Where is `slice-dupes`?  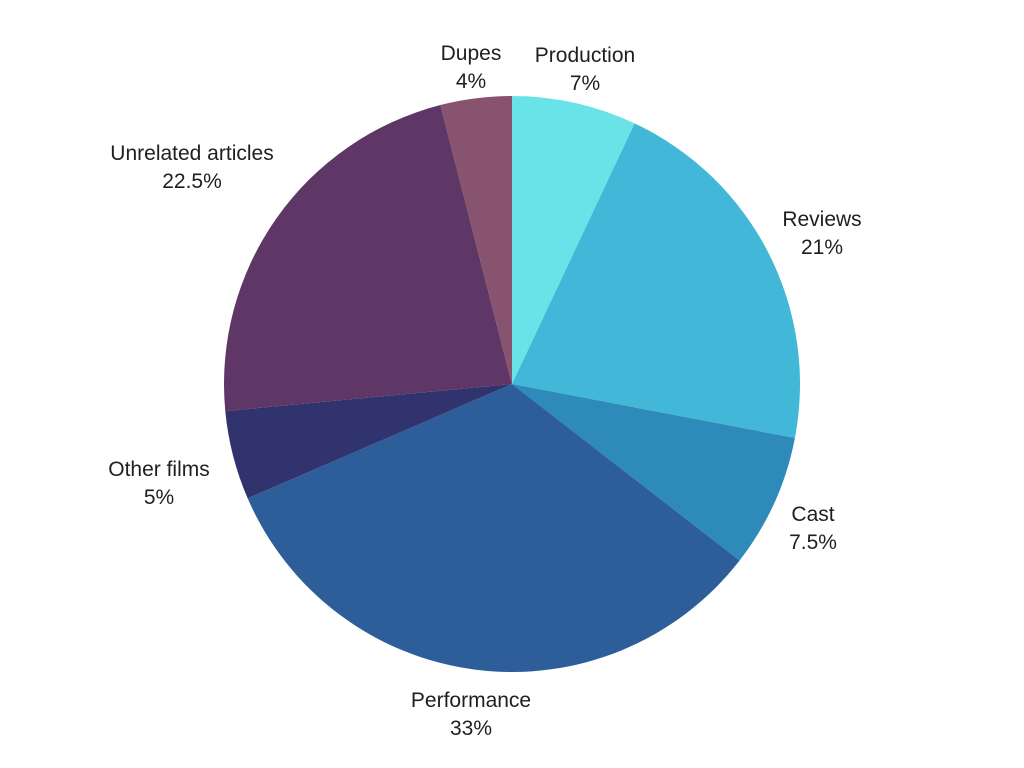 slice-dupes is located at coordinates (476, 240).